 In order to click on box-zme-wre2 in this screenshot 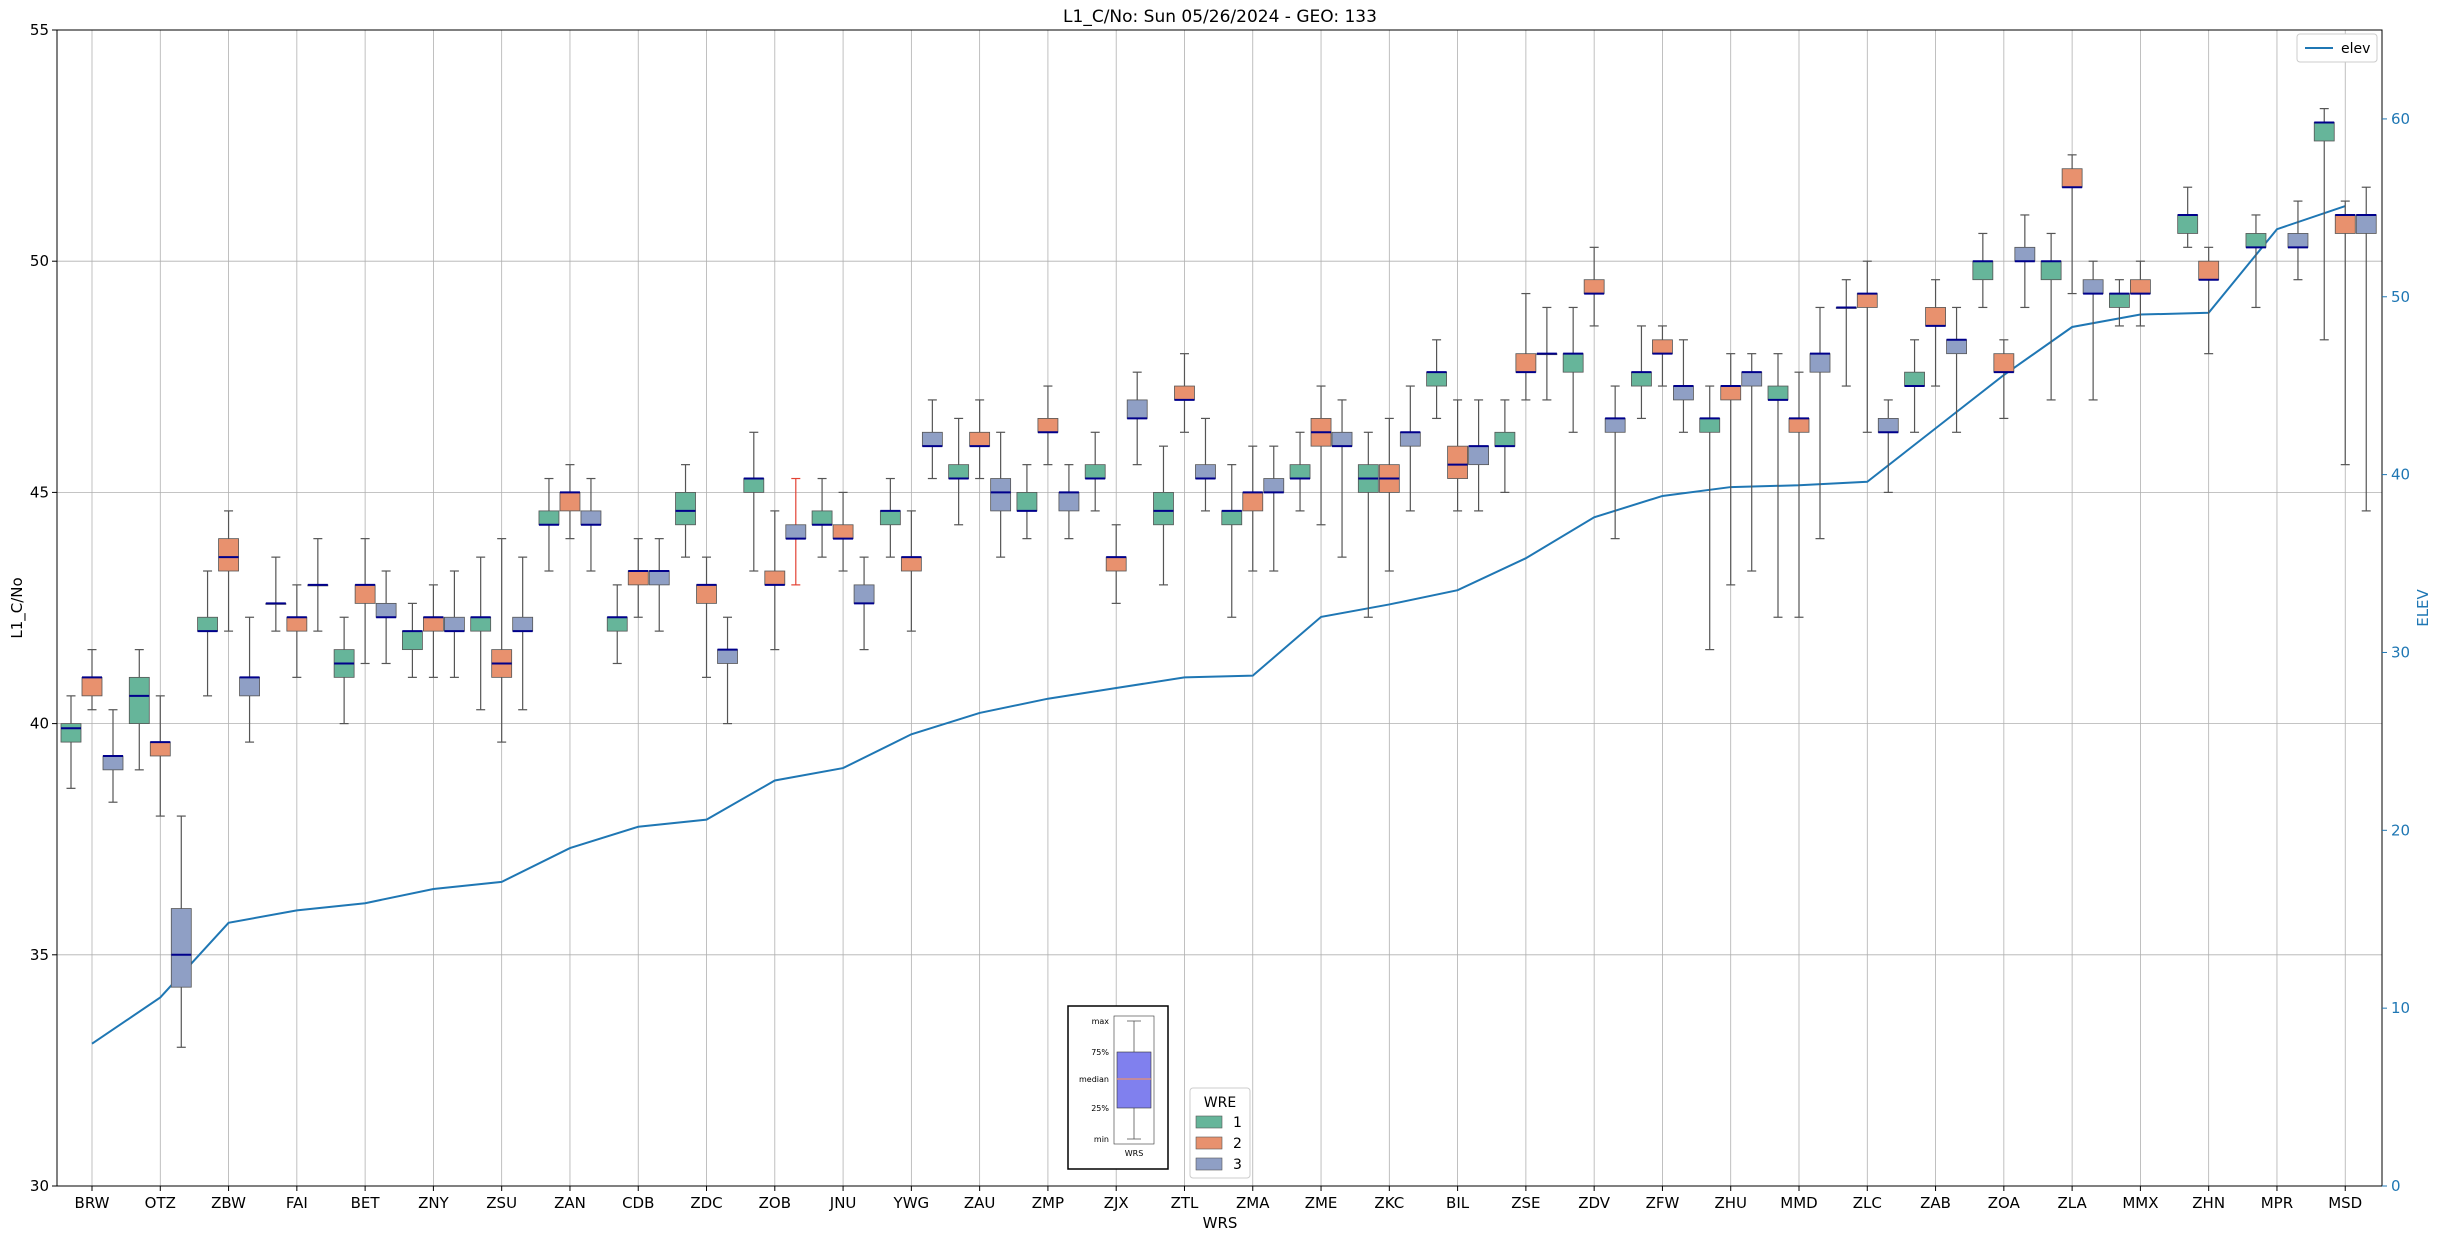, I will do `click(1321, 455)`.